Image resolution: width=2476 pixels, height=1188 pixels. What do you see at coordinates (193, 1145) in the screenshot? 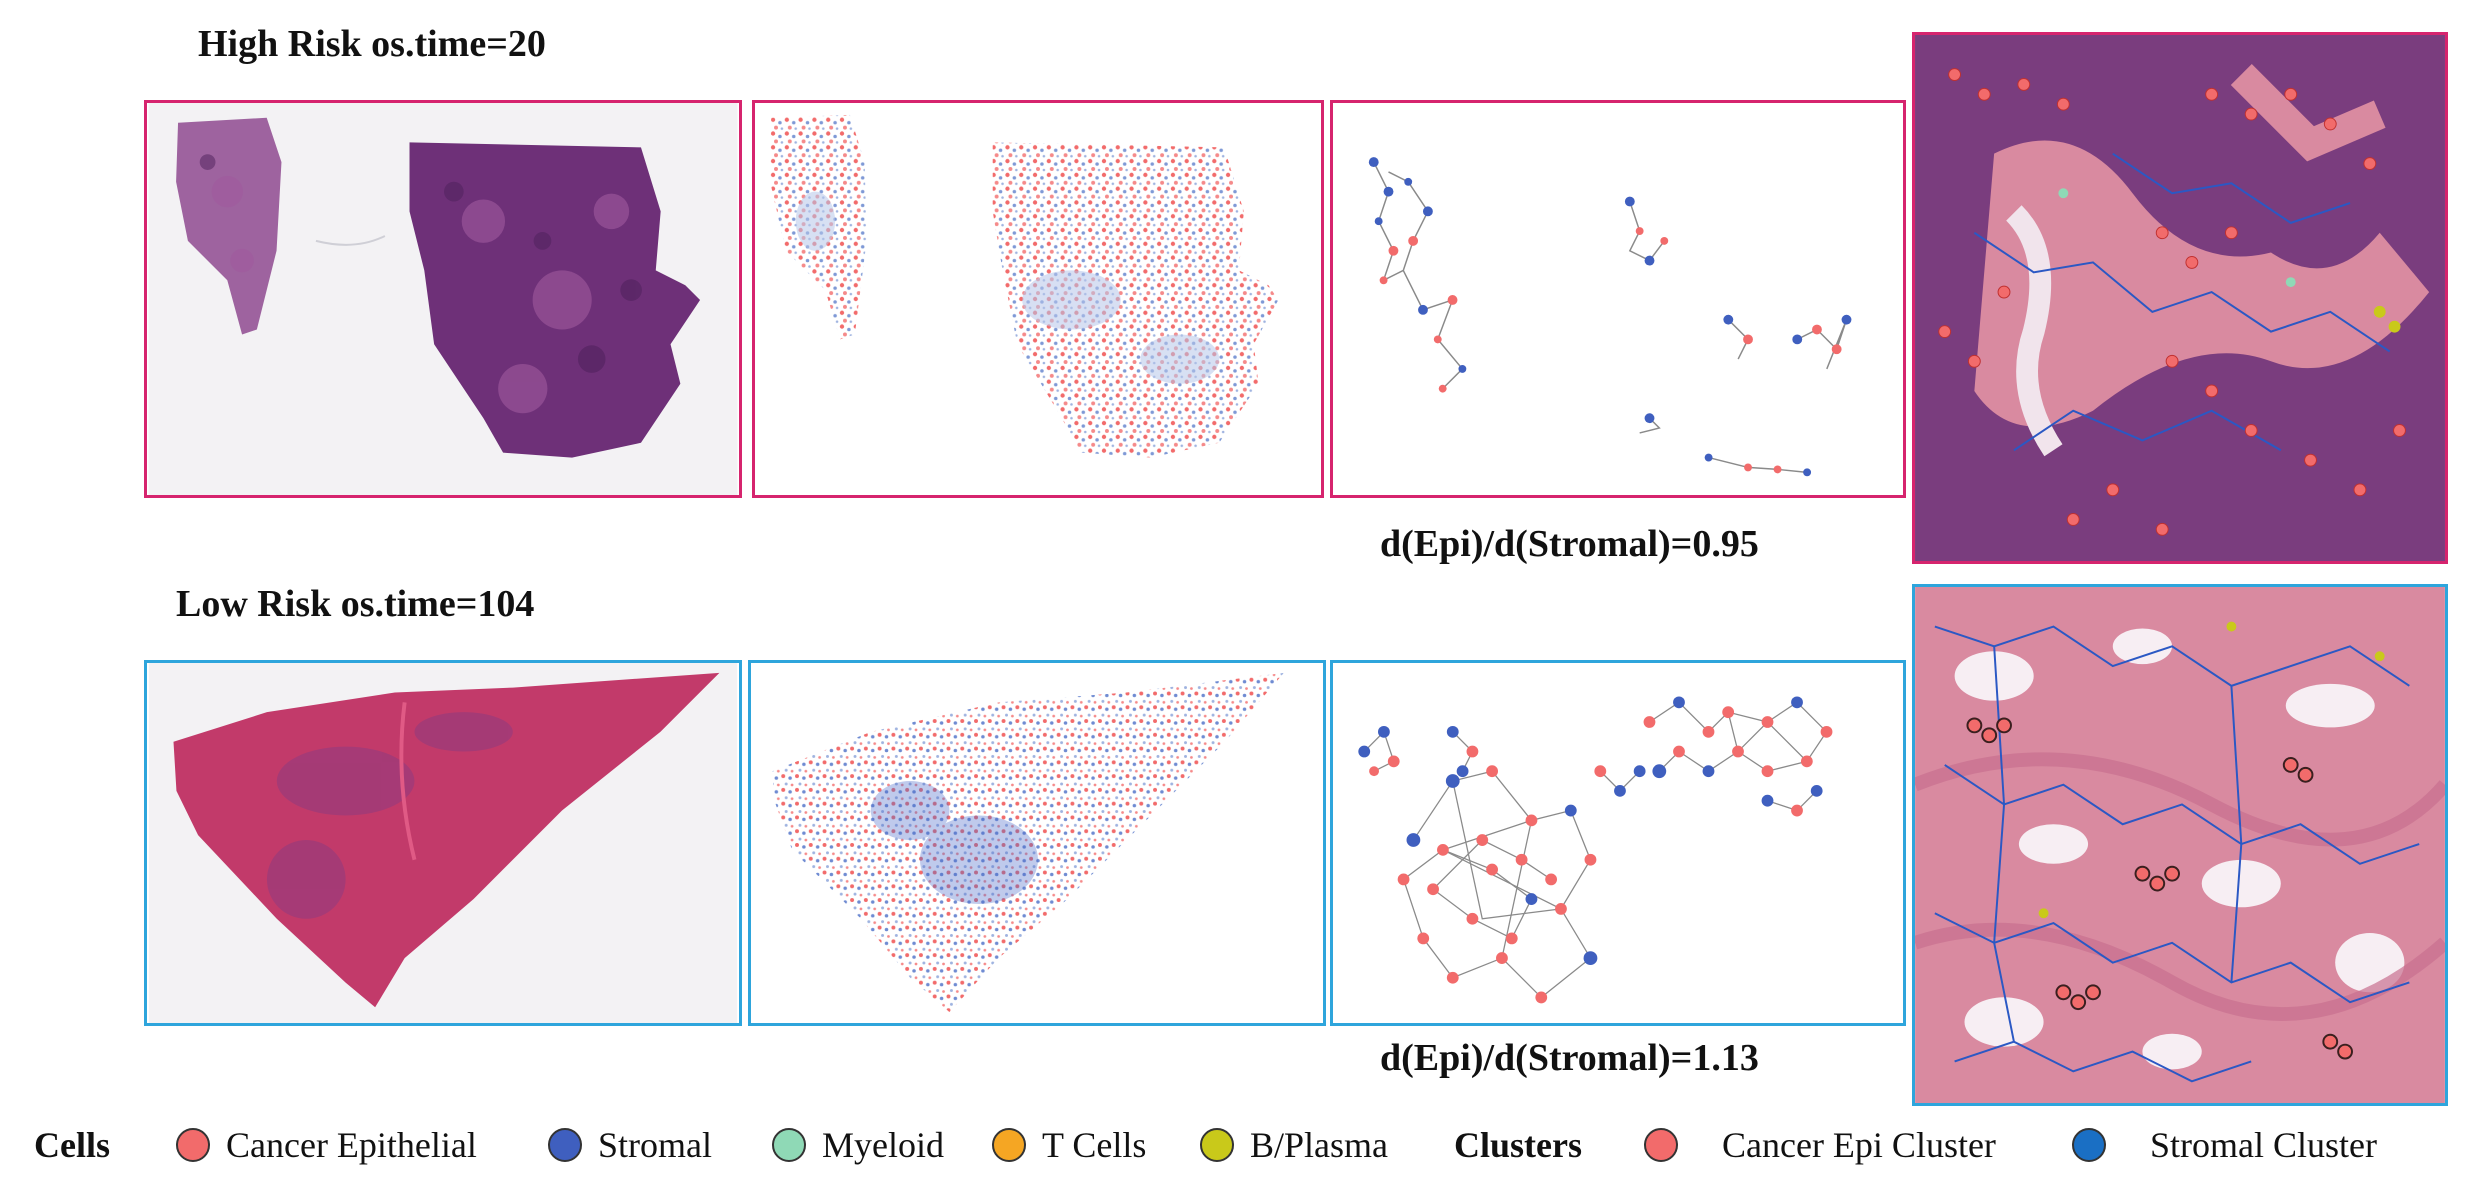
I see `cancer-epithelial-dot-icon` at bounding box center [193, 1145].